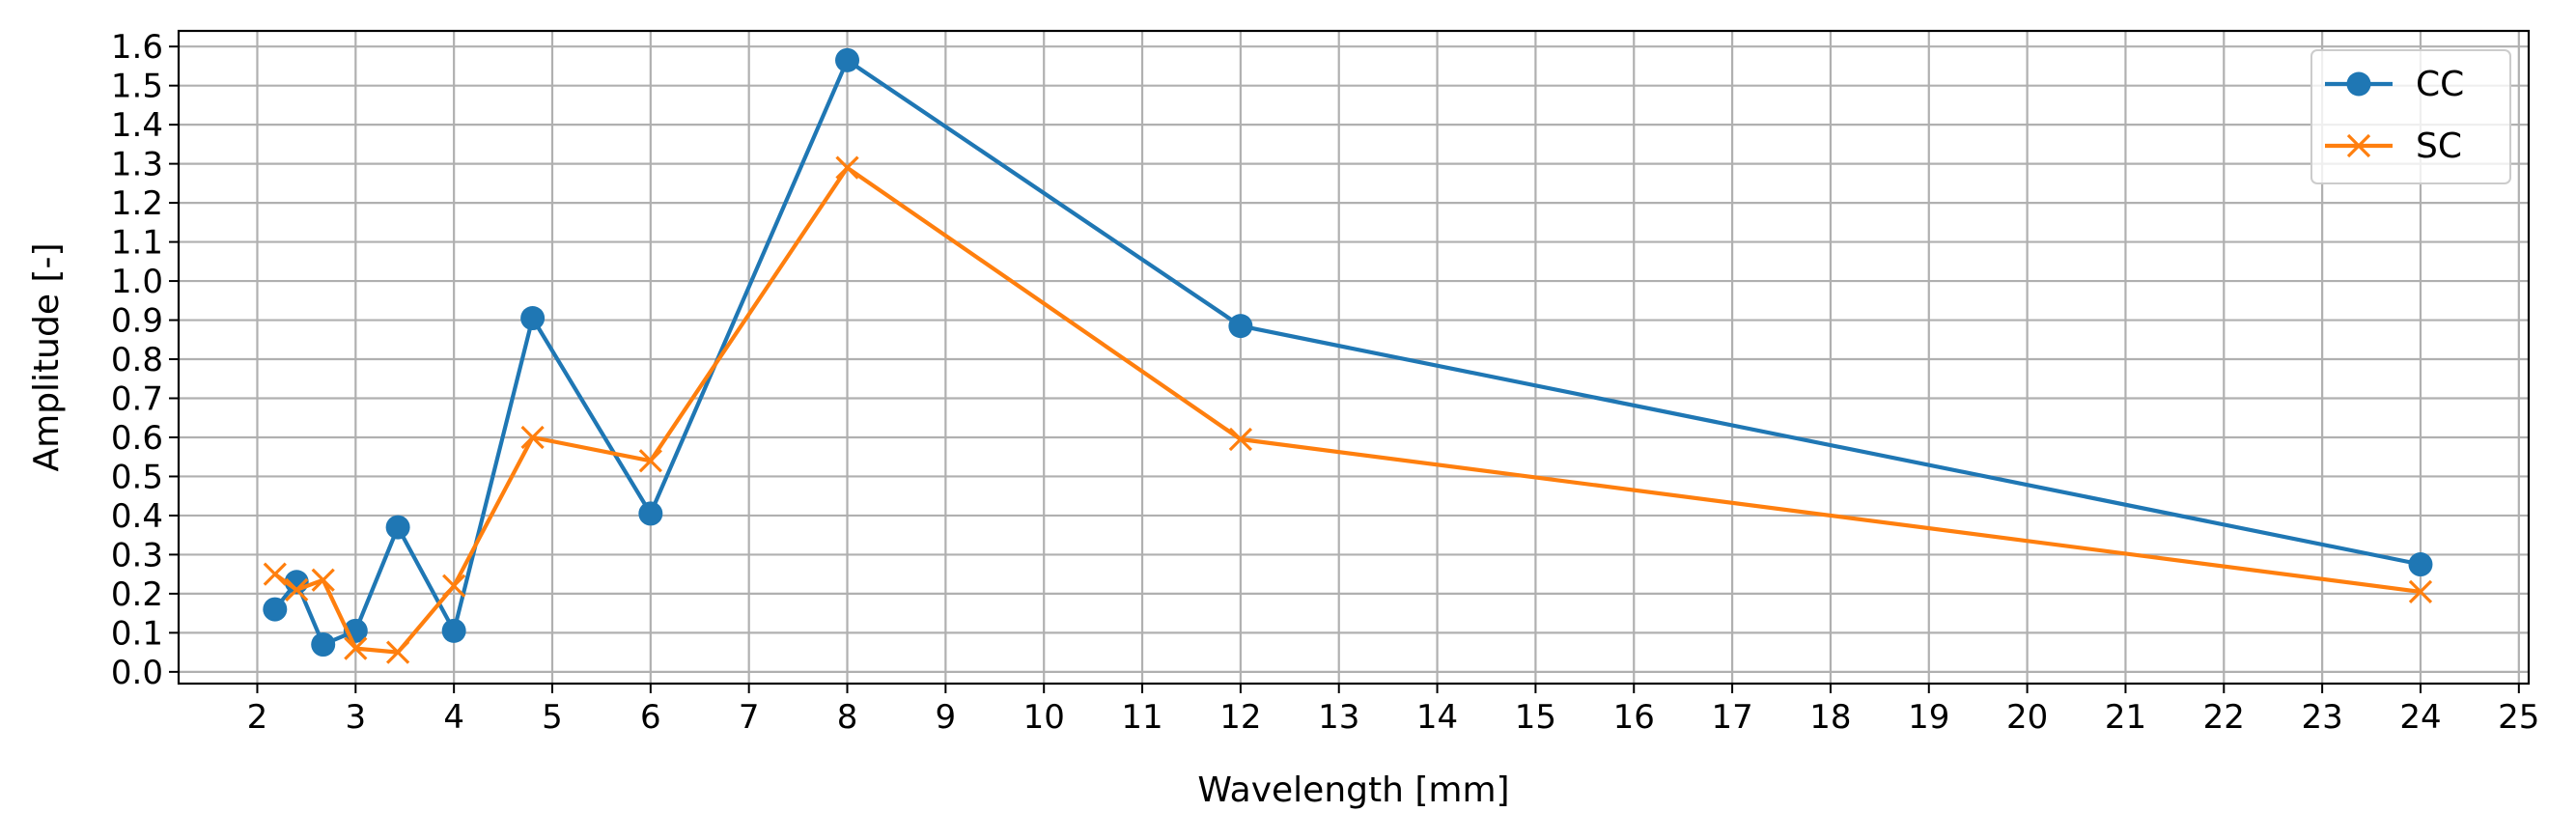  I want to click on y-tick-label: 0.0, so click(137, 673).